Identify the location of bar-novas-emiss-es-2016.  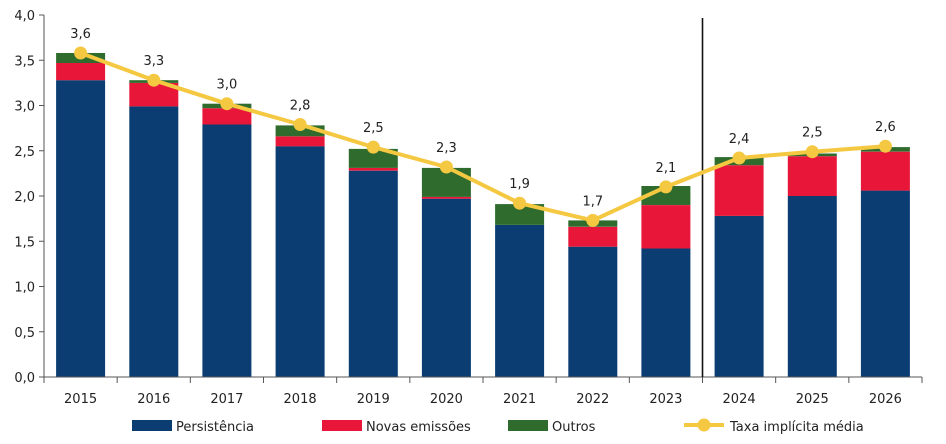
(154, 94).